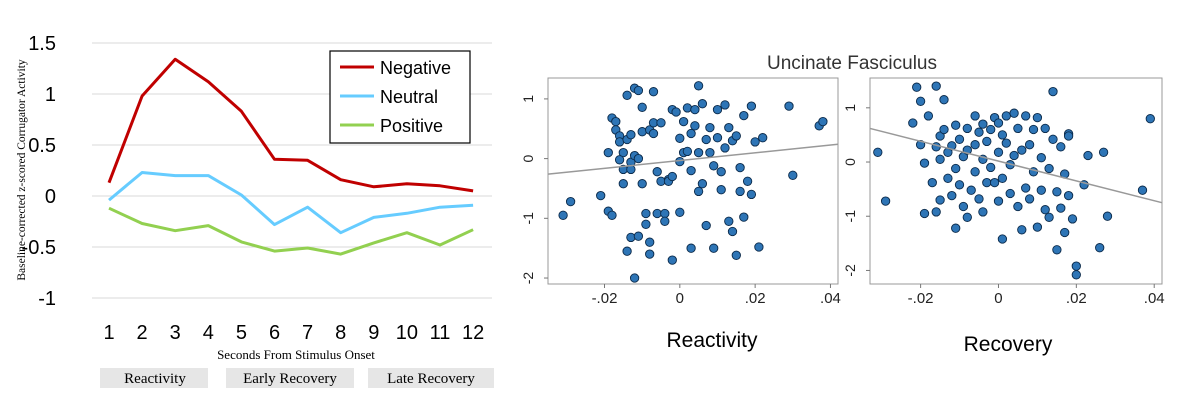 The height and width of the screenshot is (413, 1178). What do you see at coordinates (42, 44) in the screenshot?
I see `y-tick-label: 1.5` at bounding box center [42, 44].